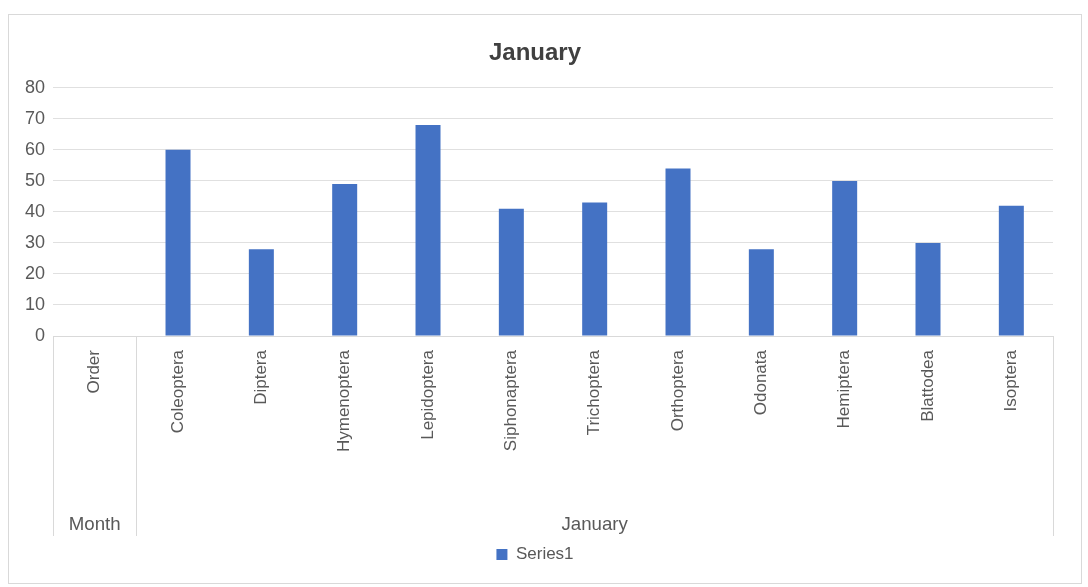  I want to click on y-tick-label: 20, so click(35, 272).